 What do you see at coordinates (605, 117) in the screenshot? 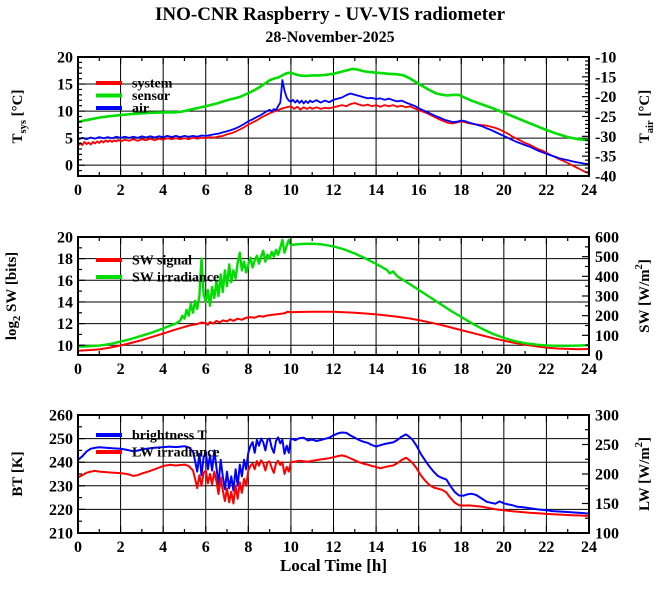
I see `right-tick-label: -25` at bounding box center [605, 117].